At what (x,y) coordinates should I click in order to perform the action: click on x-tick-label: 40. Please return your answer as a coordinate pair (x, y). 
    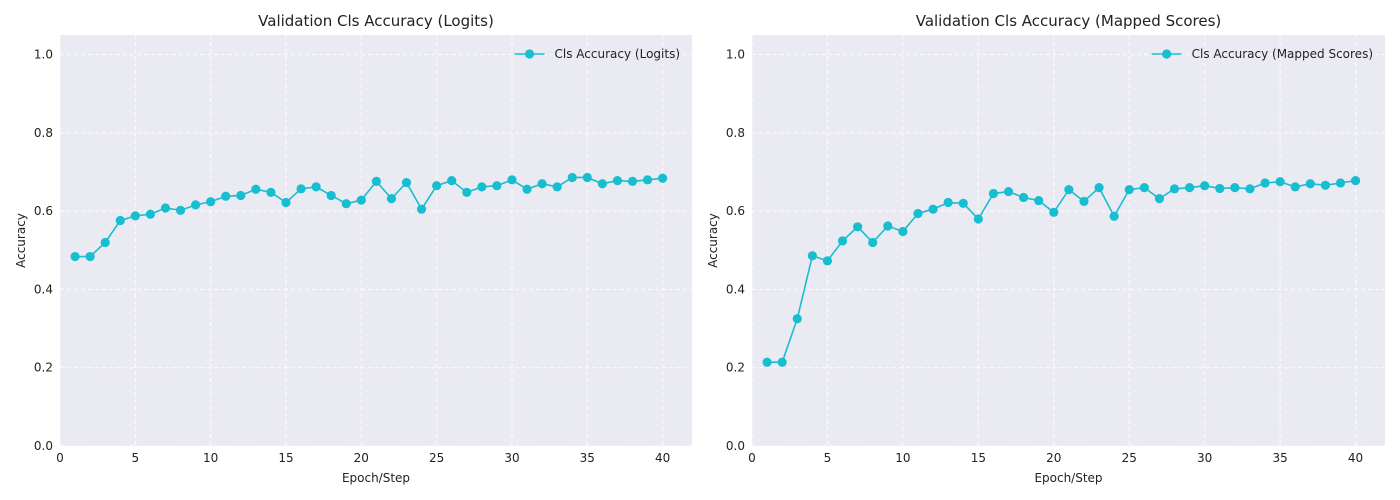
    Looking at the image, I should click on (1355, 458).